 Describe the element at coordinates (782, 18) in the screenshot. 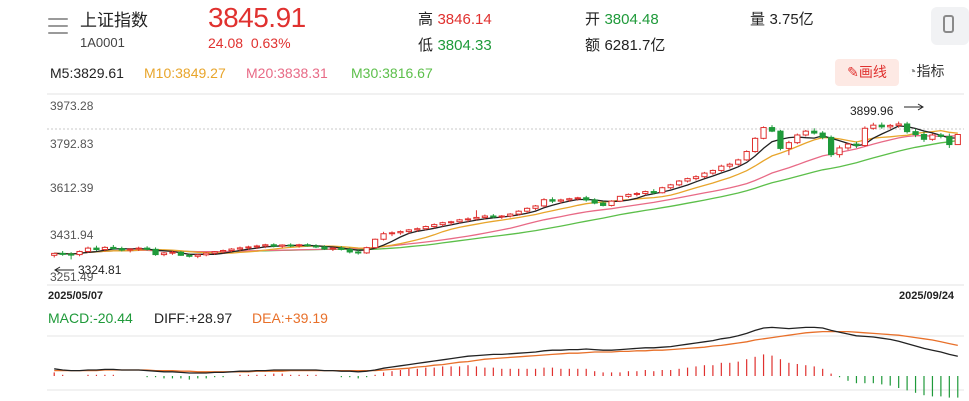

I see `volume-stat: 量 3.75亿` at that location.